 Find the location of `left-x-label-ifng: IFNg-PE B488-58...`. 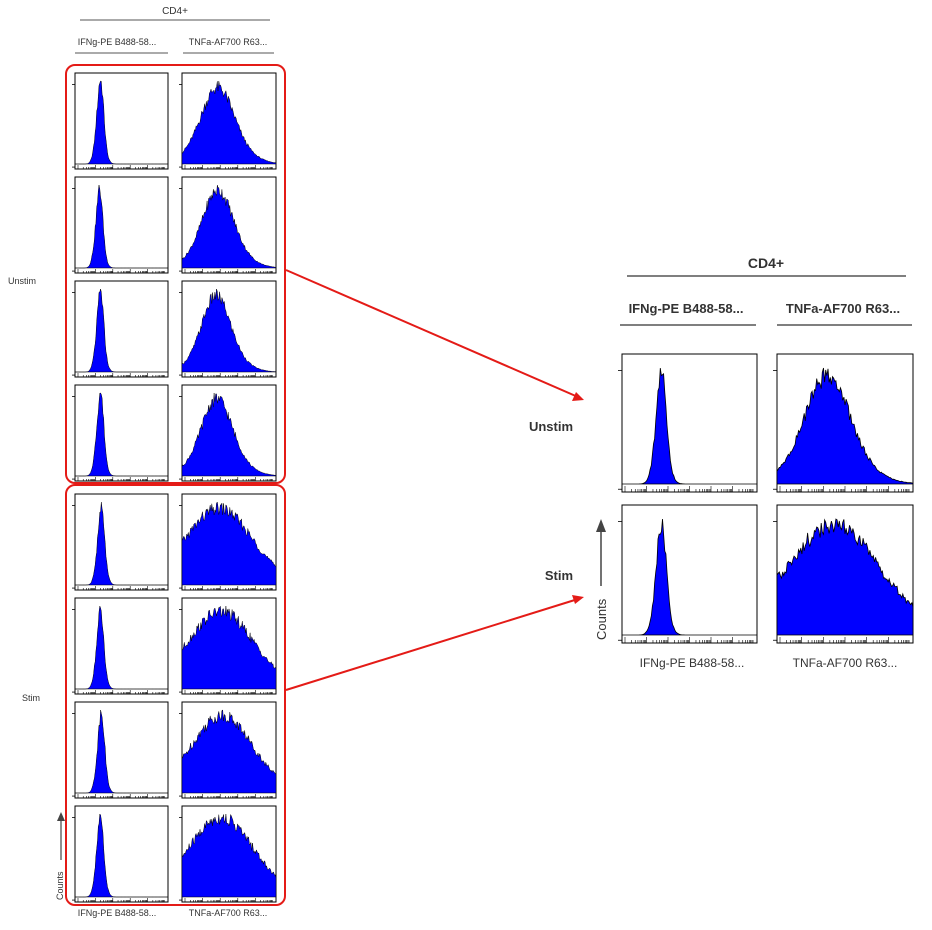

left-x-label-ifng: IFNg-PE B488-58... is located at coordinates (117, 913).